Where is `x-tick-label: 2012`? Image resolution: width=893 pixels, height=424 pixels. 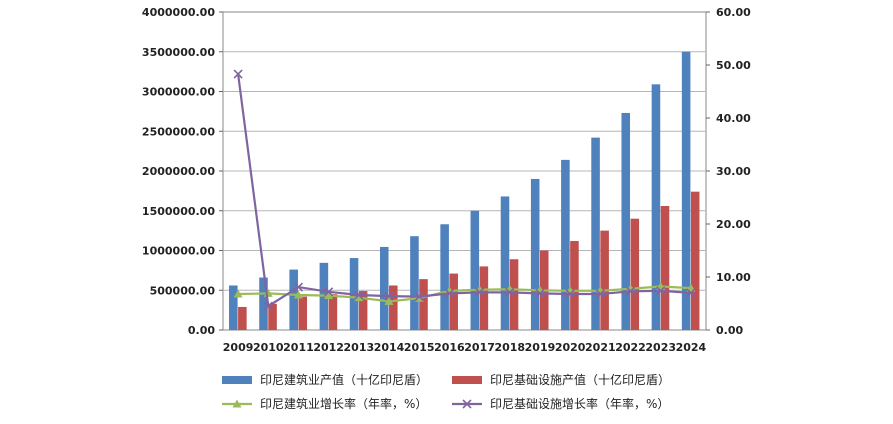
x-tick-label: 2012 is located at coordinates (328, 347).